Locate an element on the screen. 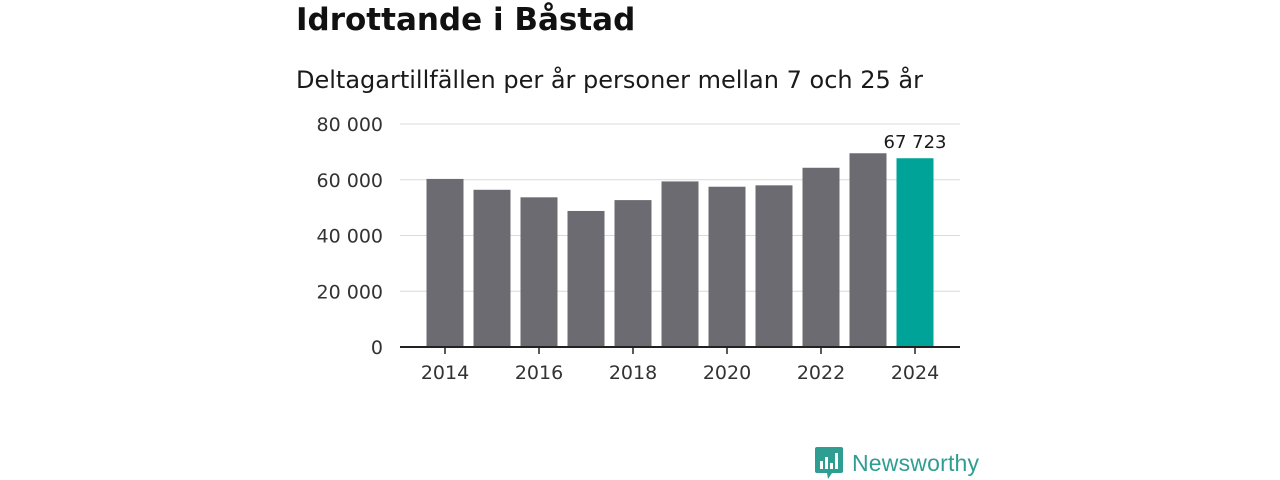  chart-title: Idrottande i Båstad is located at coordinates (466, 20).